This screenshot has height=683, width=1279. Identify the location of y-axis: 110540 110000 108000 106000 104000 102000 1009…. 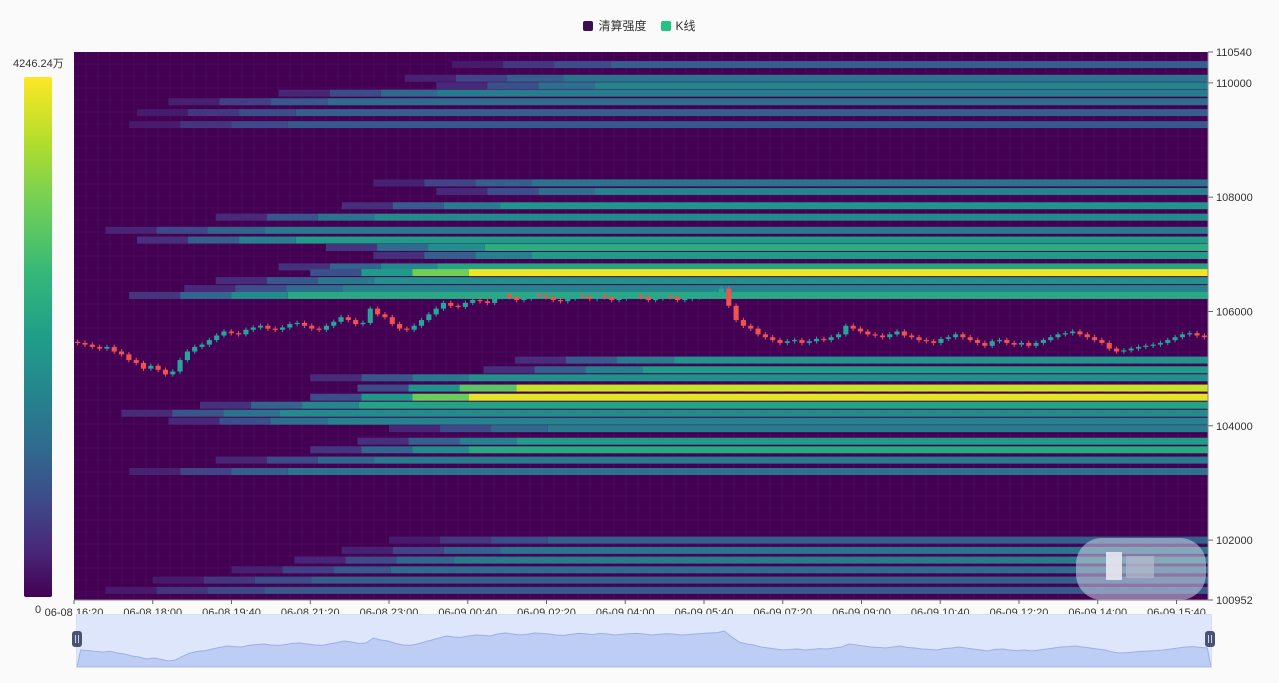
(1230, 327).